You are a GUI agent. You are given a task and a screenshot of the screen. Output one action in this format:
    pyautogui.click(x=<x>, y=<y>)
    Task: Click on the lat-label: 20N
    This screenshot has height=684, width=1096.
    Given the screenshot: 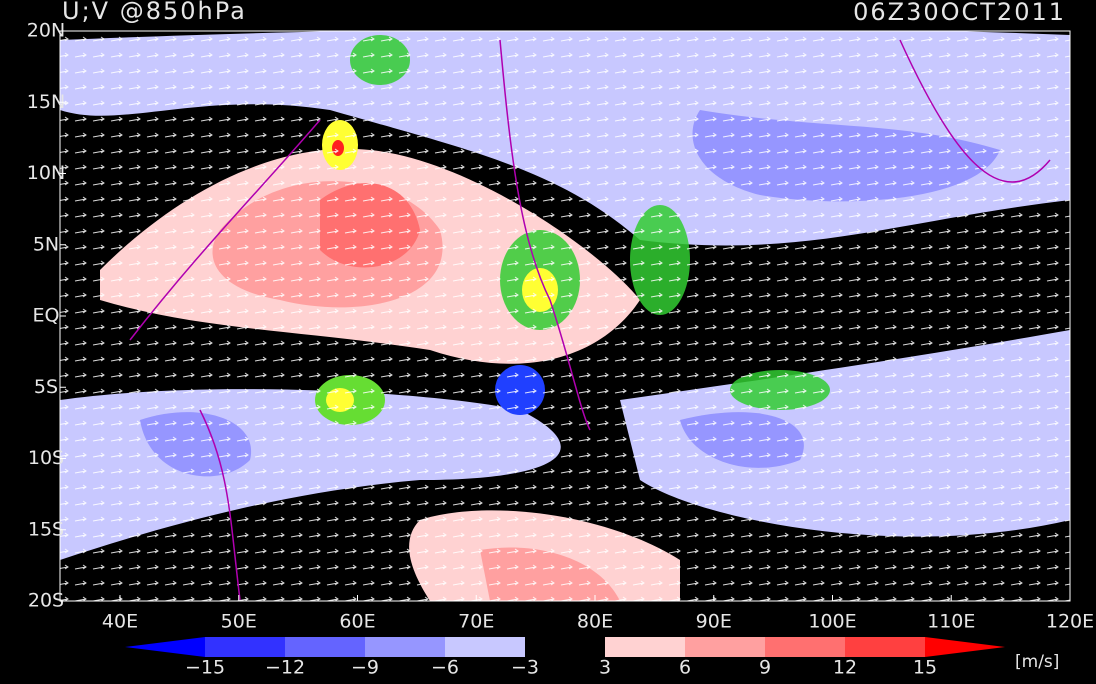 What is the action you would take?
    pyautogui.click(x=46, y=31)
    